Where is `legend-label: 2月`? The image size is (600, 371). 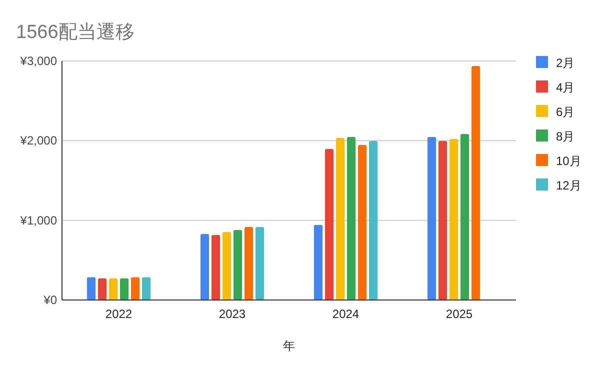 legend-label: 2月 is located at coordinates (565, 63).